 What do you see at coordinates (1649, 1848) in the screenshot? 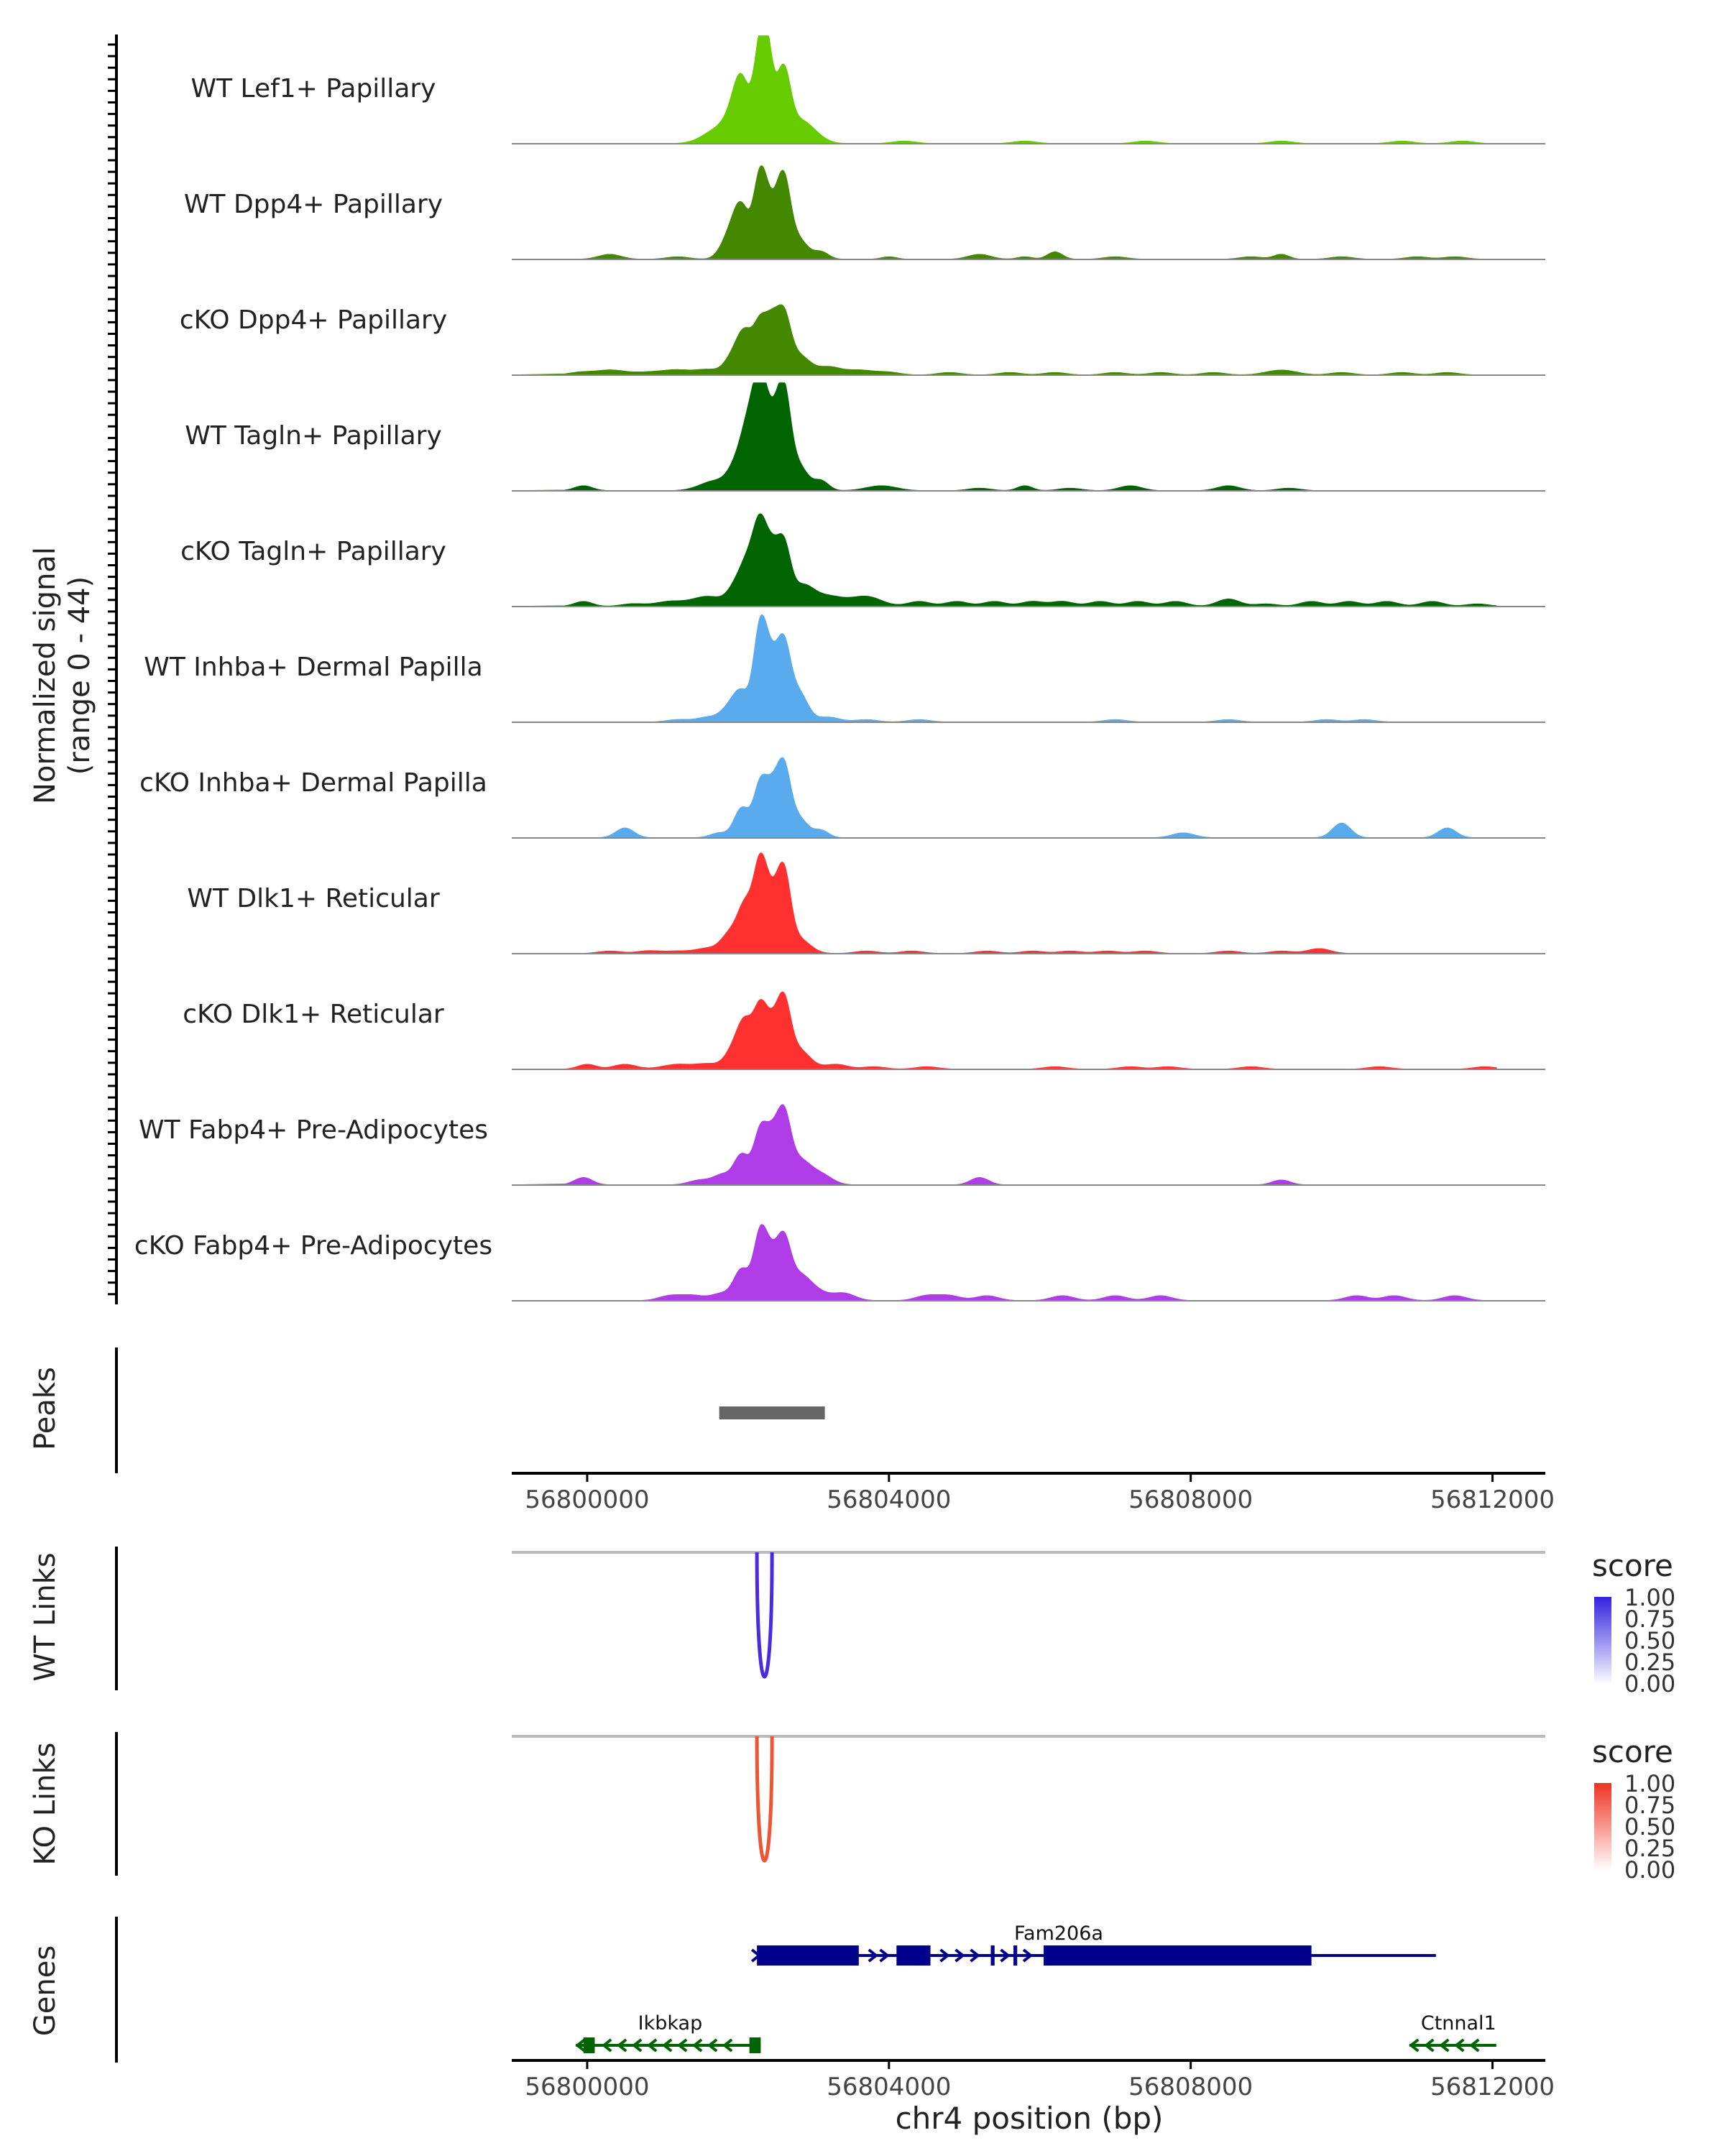
I see `ko-legend-tick: 0.25` at bounding box center [1649, 1848].